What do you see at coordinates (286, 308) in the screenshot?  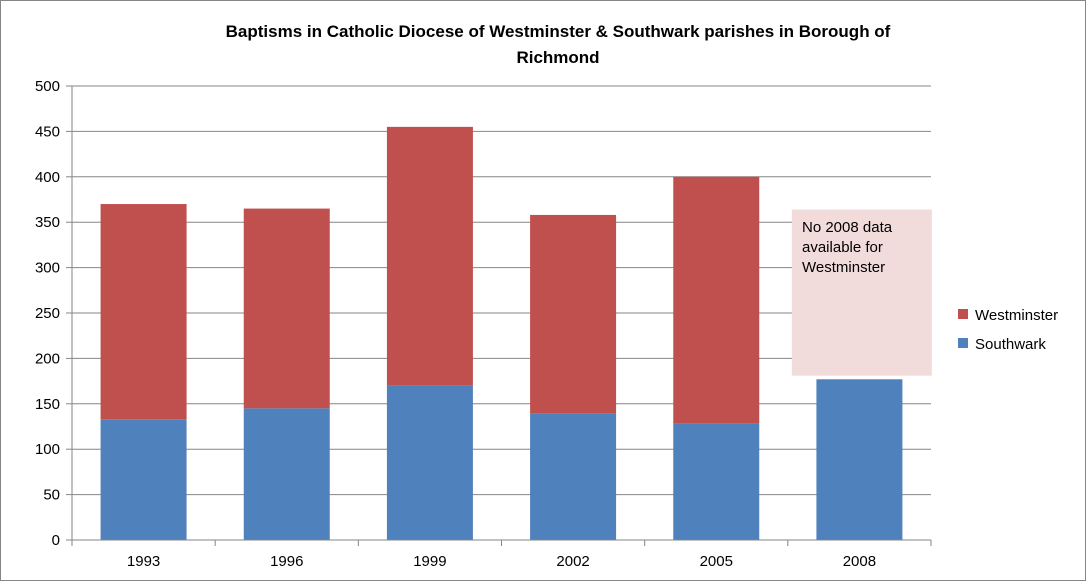 I see `bar-westminster-1996` at bounding box center [286, 308].